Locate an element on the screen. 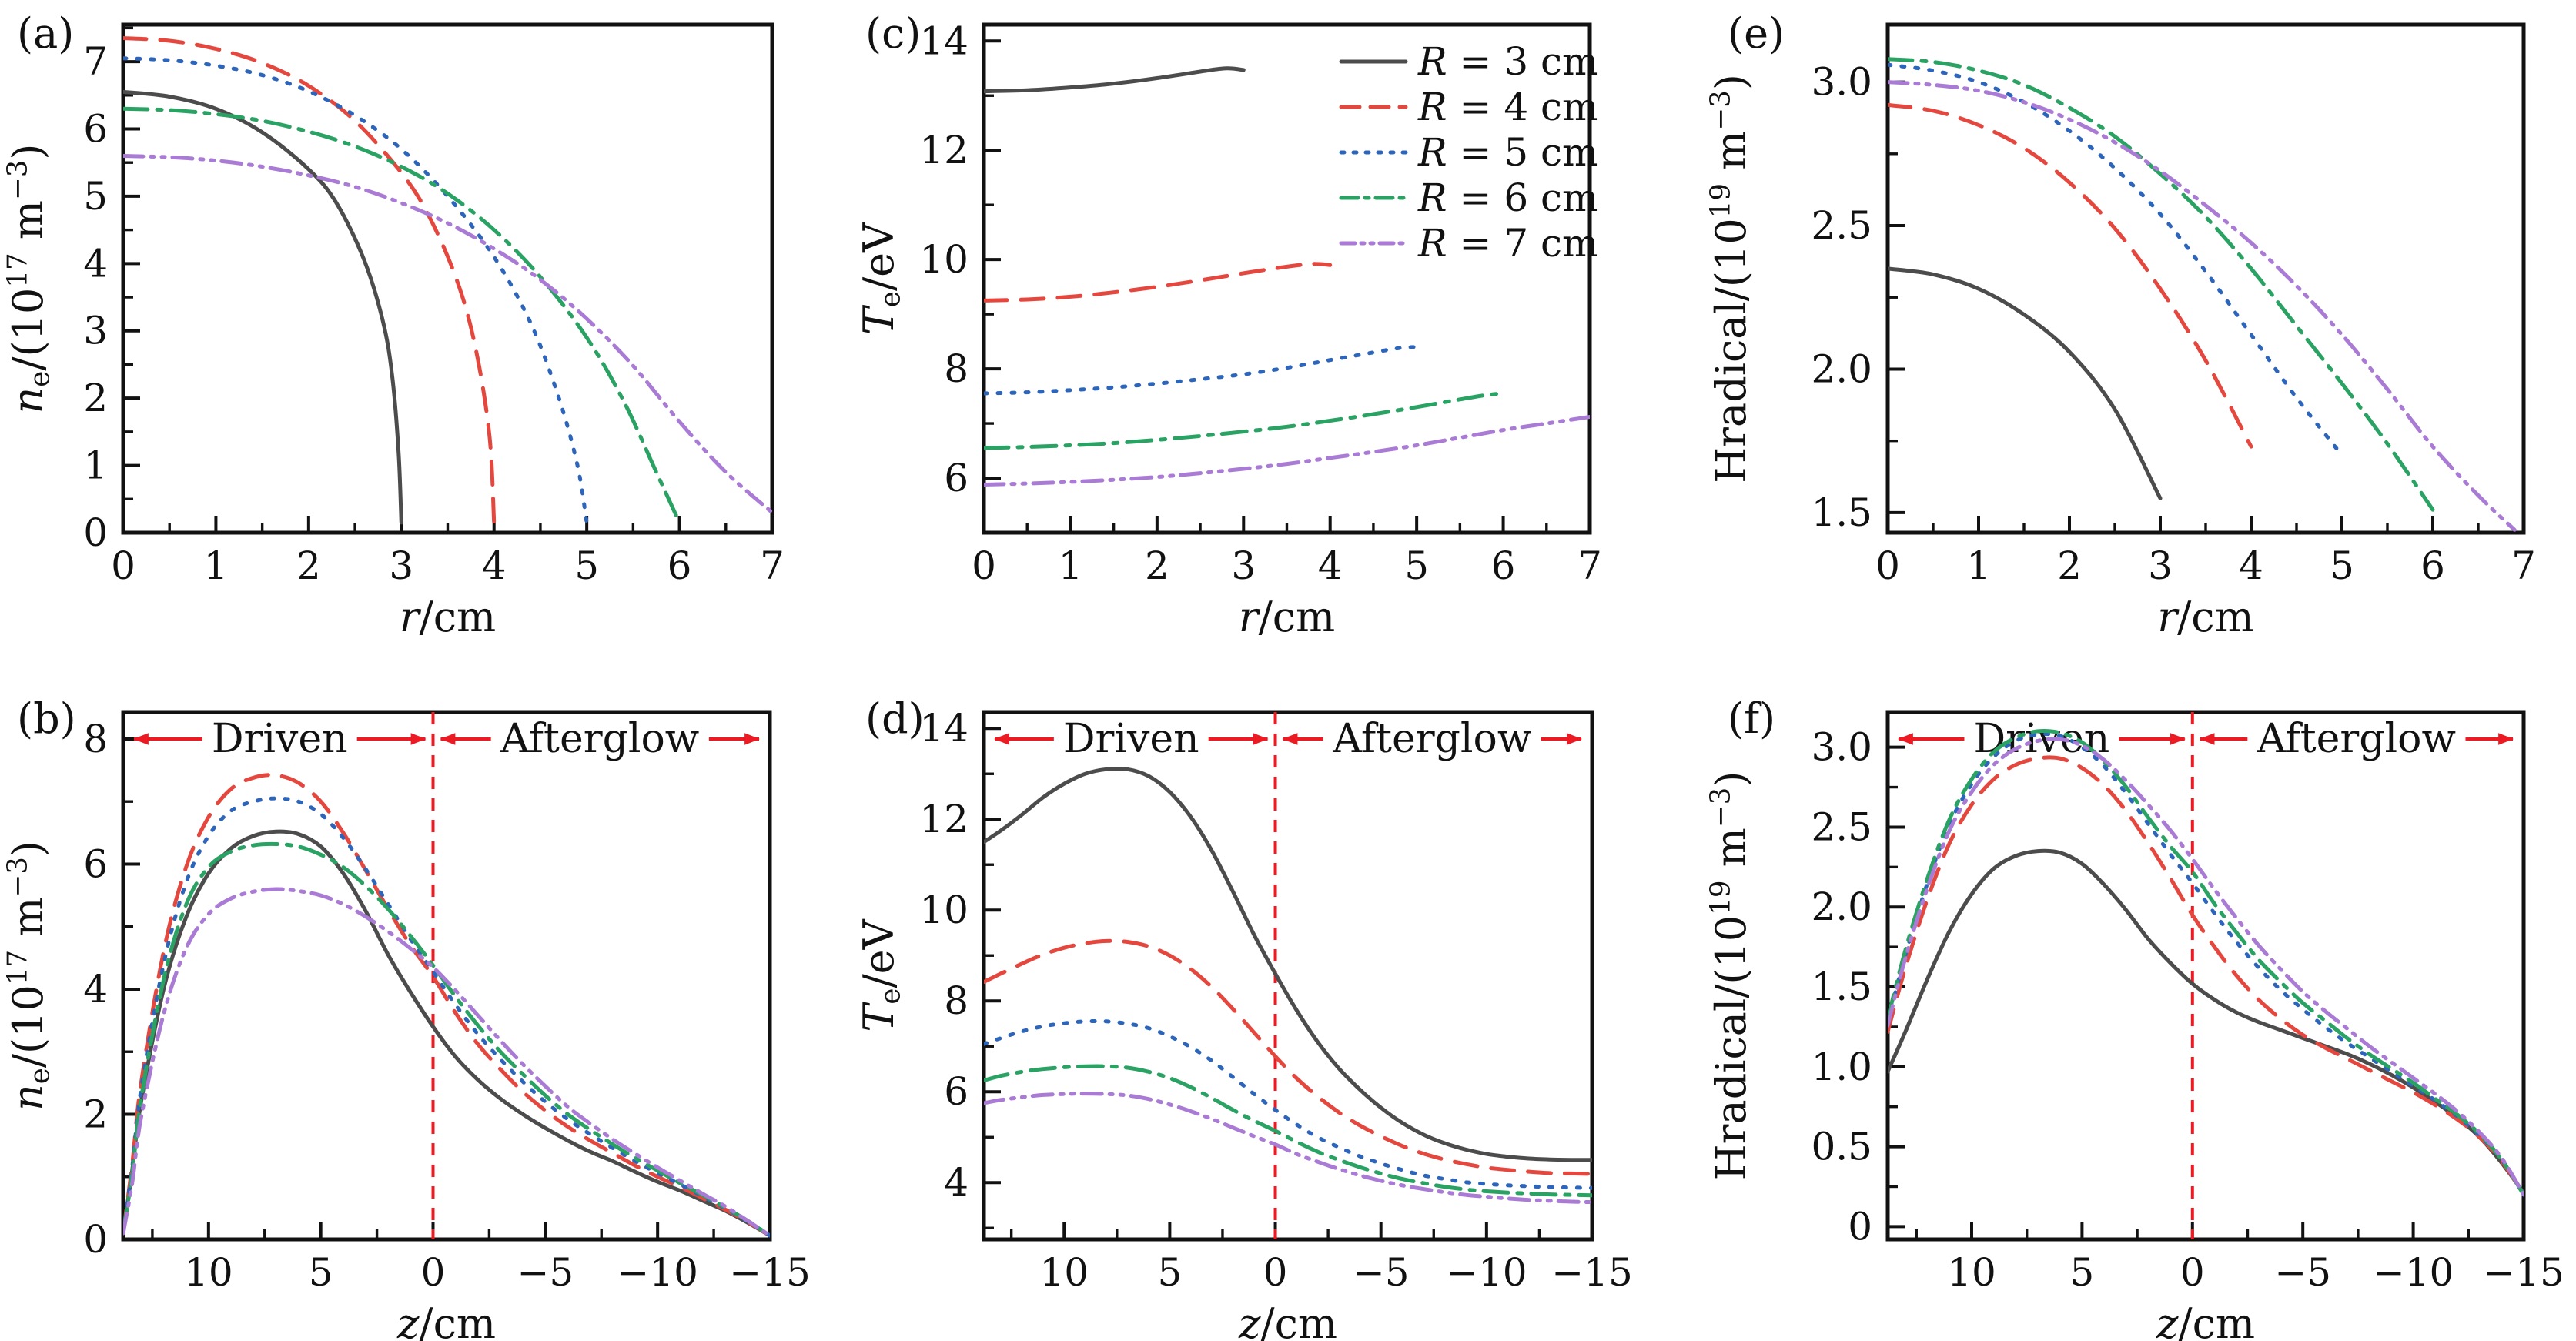  curve-r5cm-e is located at coordinates (2116, 259).